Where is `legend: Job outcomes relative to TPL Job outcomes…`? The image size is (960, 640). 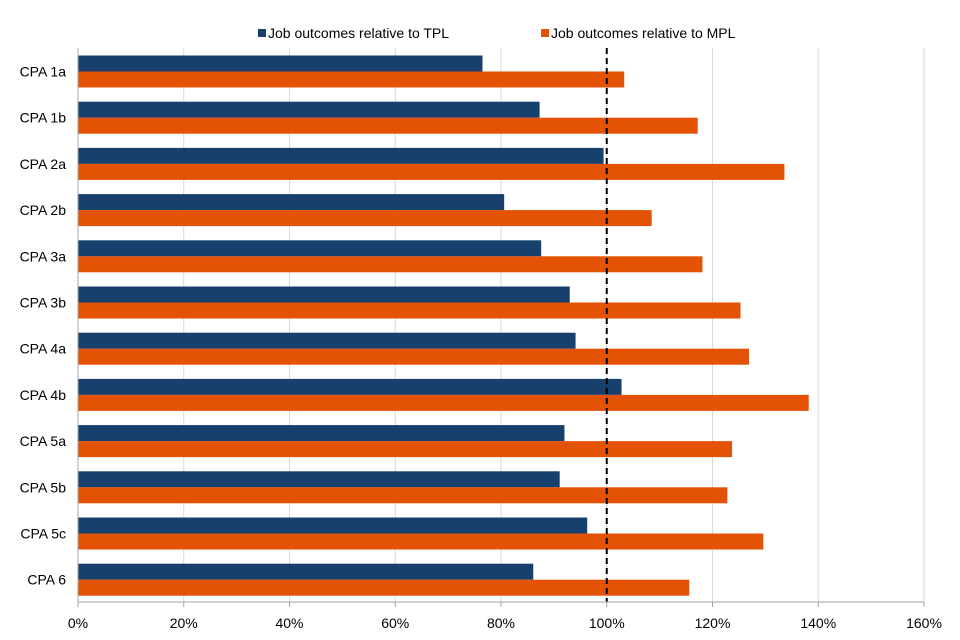
legend: Job outcomes relative to TPL Job outcomes… is located at coordinates (497, 33).